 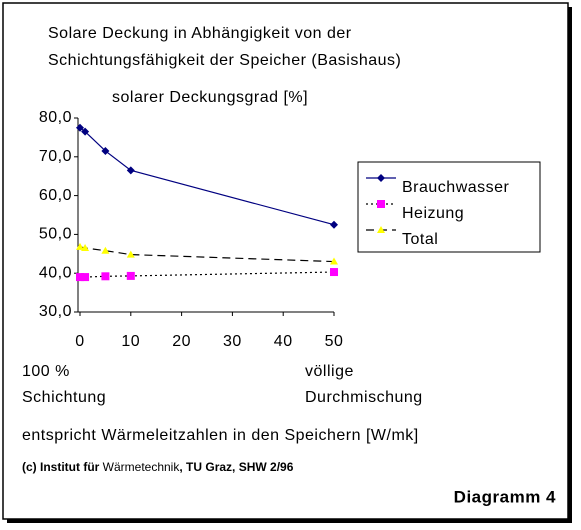 I want to click on x-note: Durchmischung, so click(x=364, y=397).